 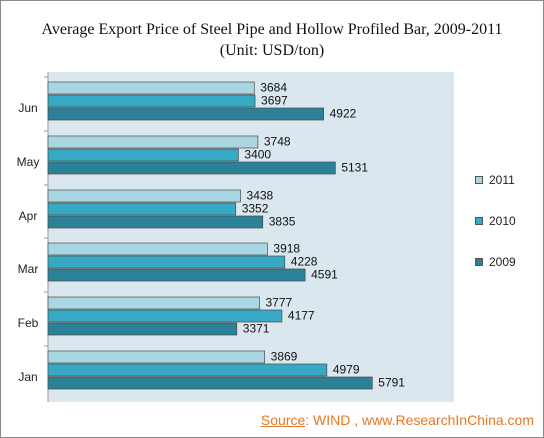 What do you see at coordinates (419, 420) in the screenshot?
I see `source-text: : WIND , www.ResearchInChina.com` at bounding box center [419, 420].